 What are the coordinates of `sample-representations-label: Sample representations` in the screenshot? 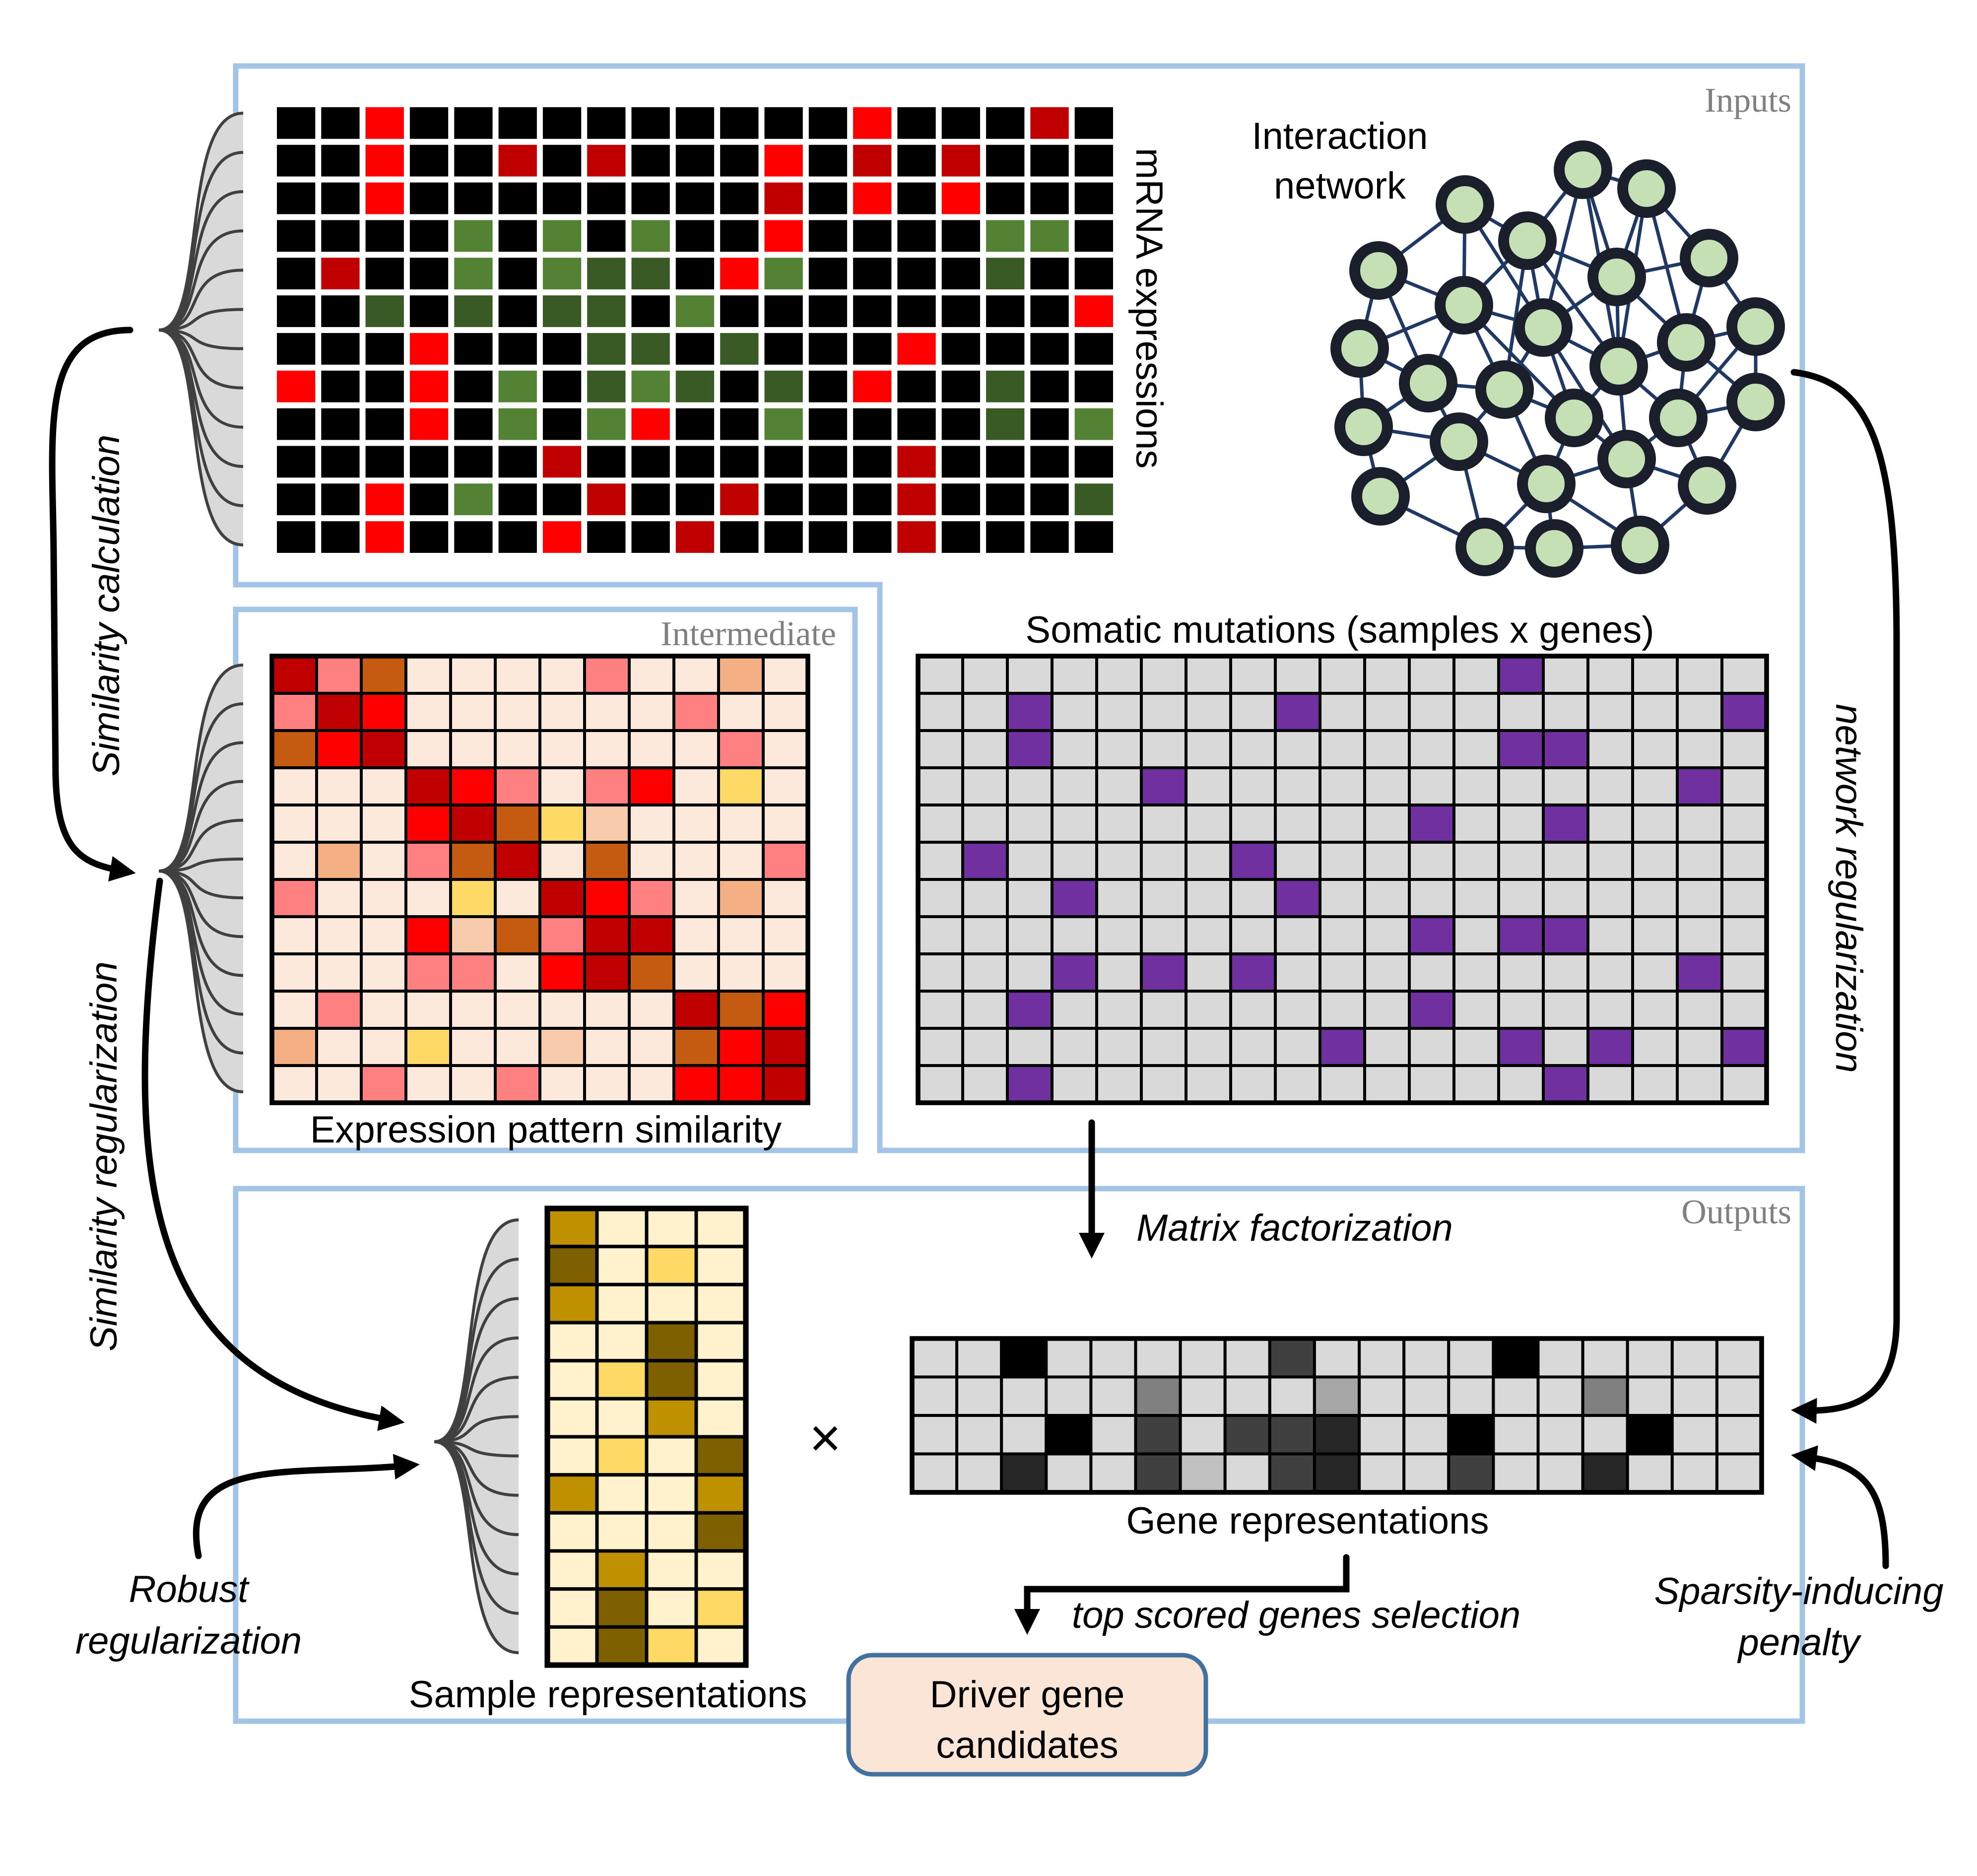 It's located at (608, 1695).